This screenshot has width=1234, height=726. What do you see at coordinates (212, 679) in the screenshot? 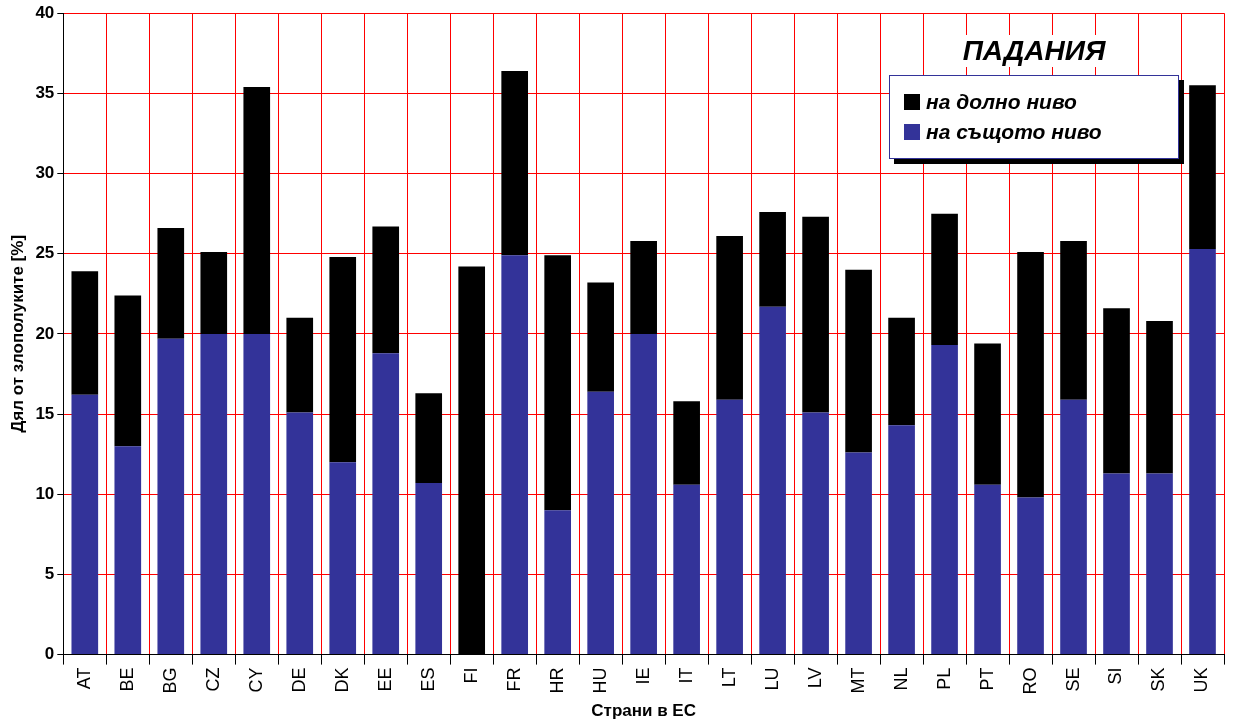
I see `x-tick-label: CZ` at bounding box center [212, 679].